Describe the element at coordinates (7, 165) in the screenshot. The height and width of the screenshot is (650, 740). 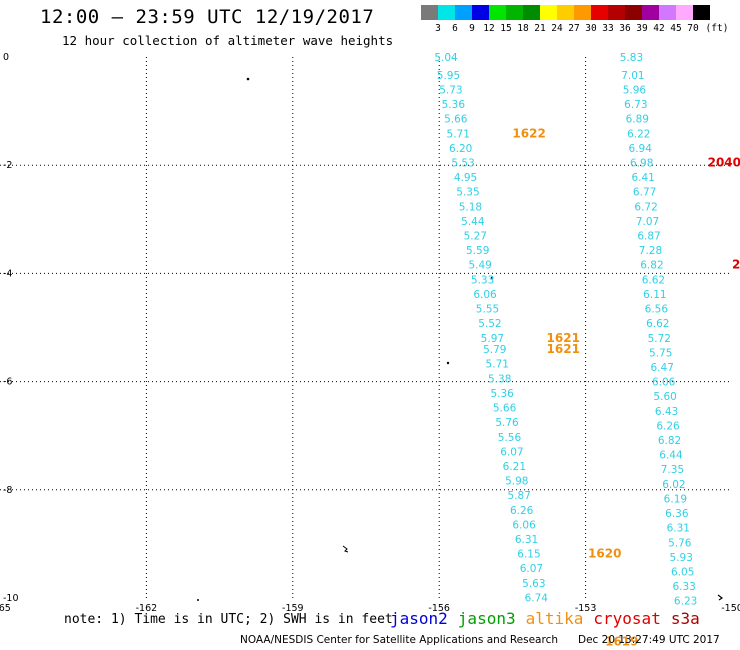
I see `y-tick-label: -2` at that location.